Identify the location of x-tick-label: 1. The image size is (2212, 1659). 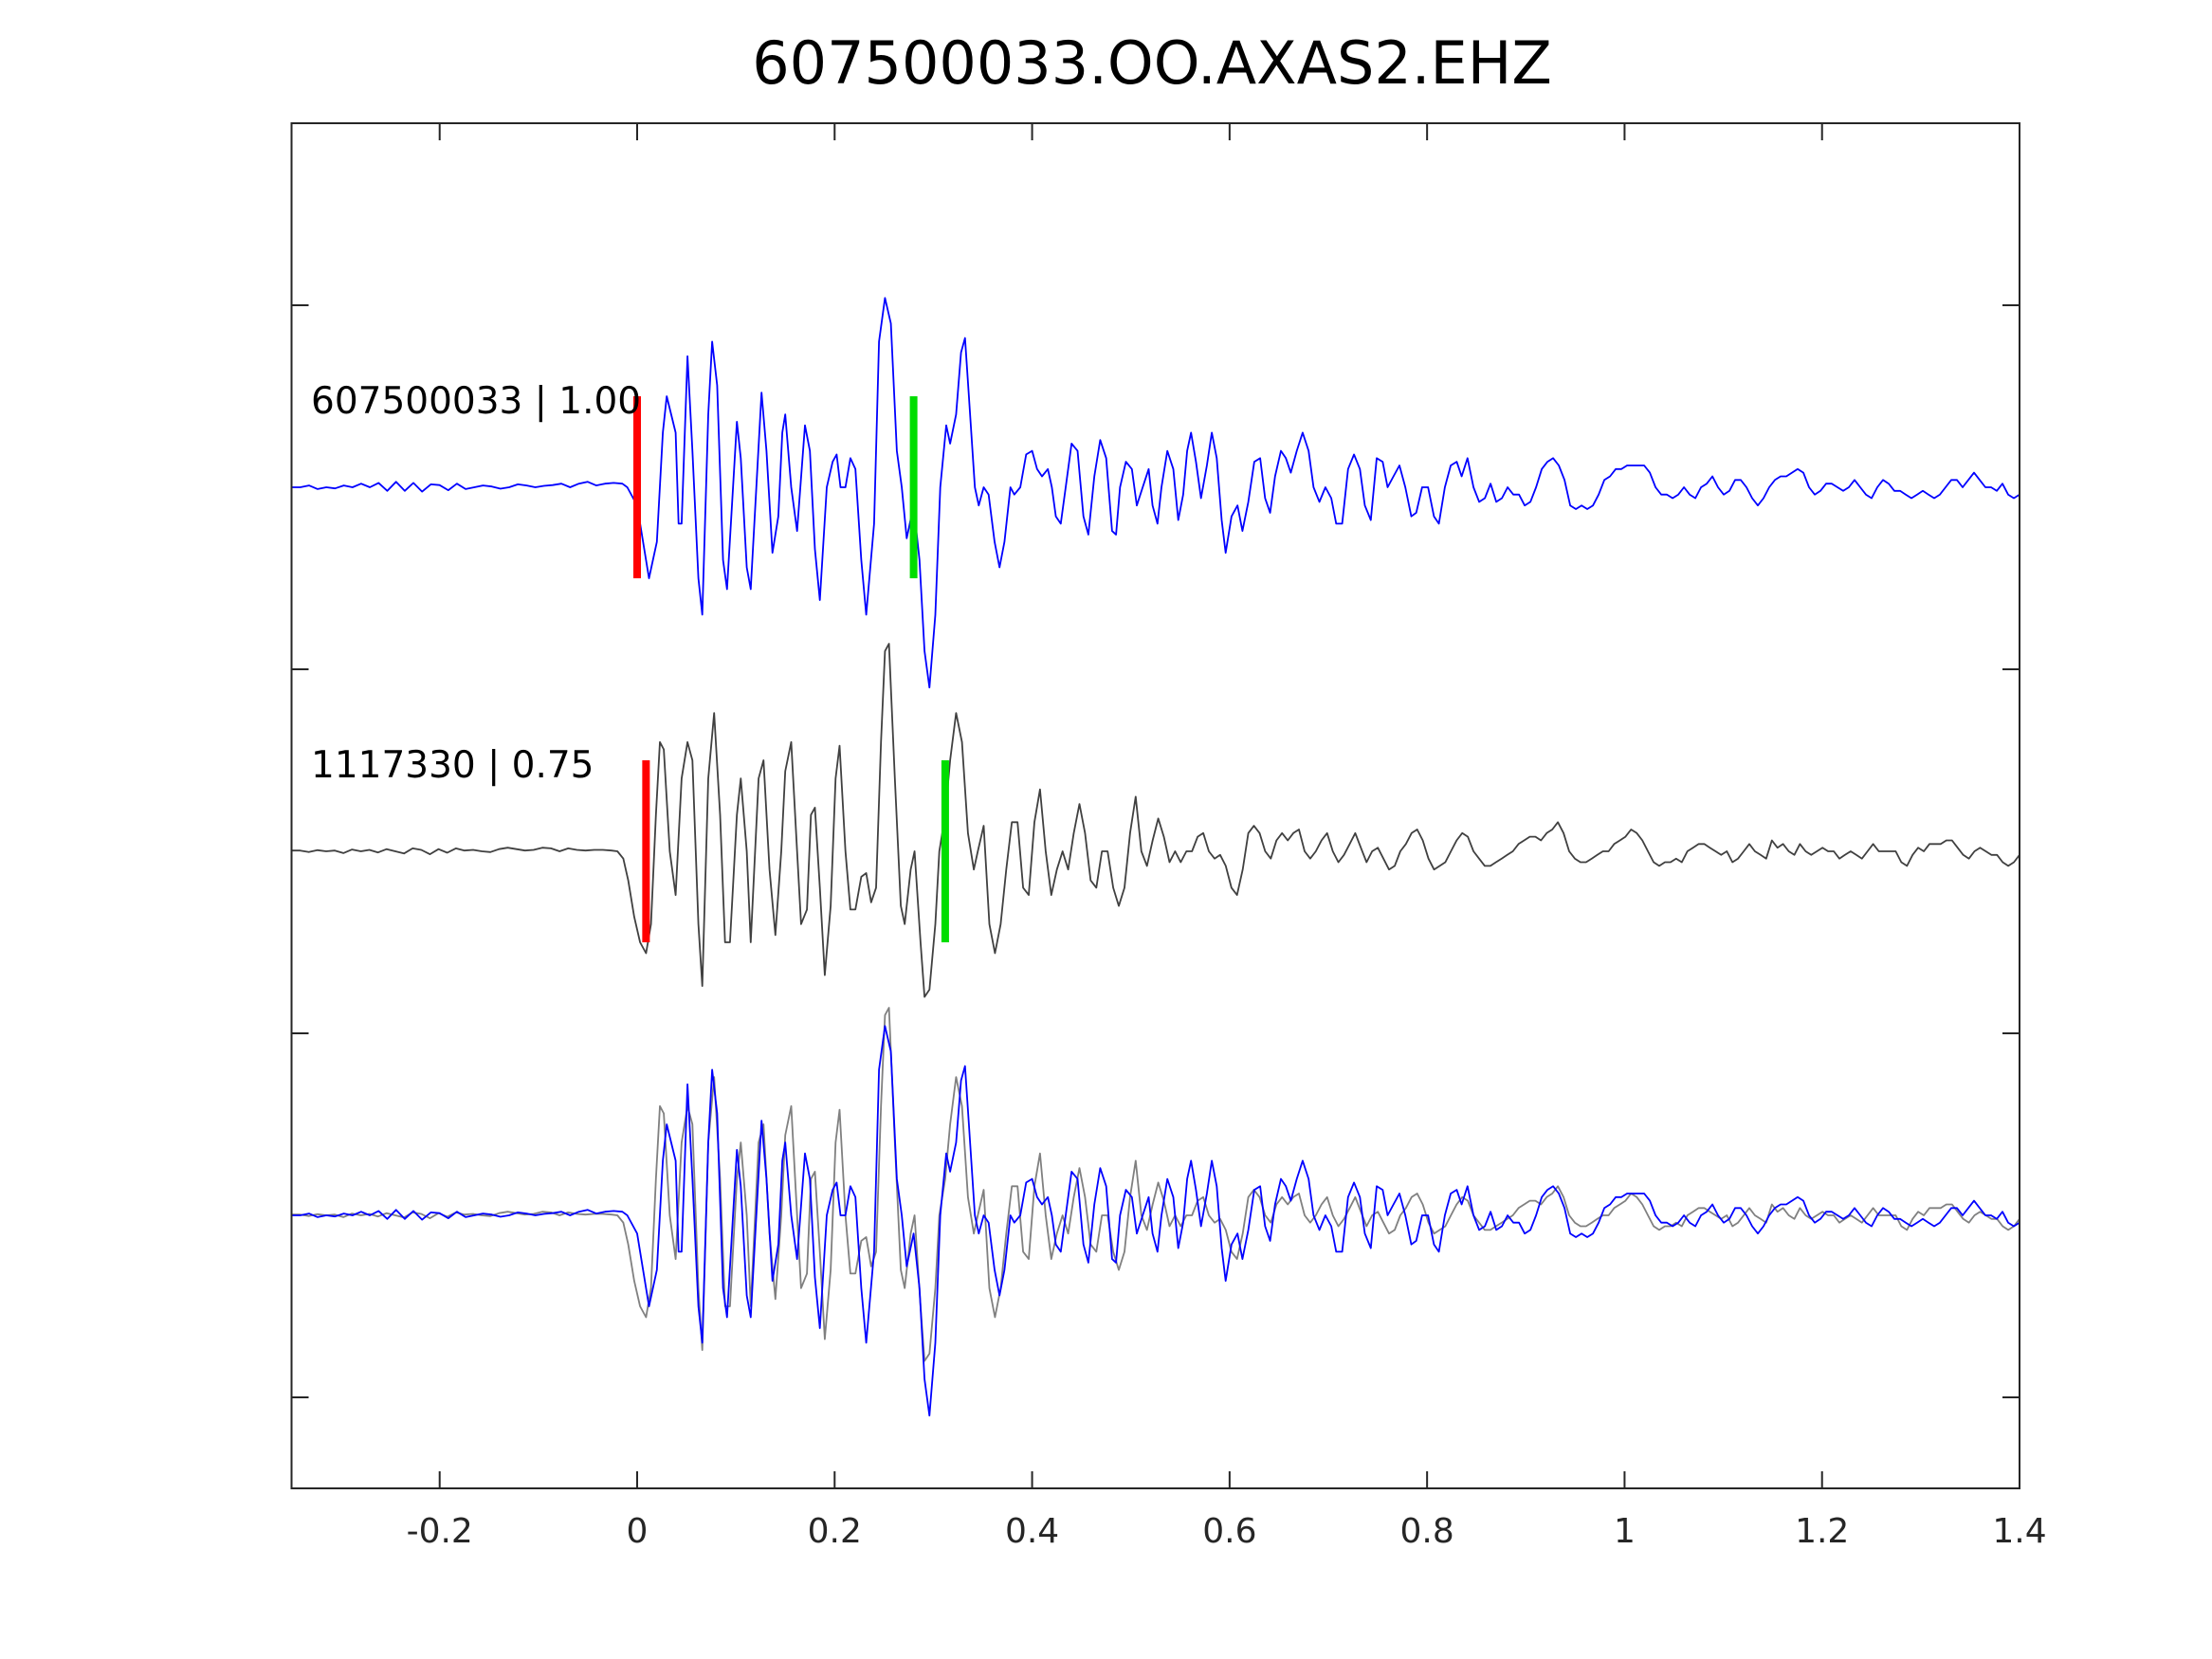
(1625, 1531).